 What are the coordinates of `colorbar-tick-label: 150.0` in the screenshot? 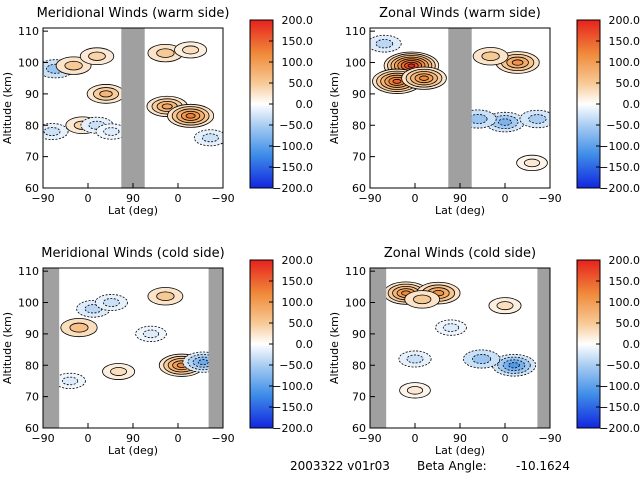 It's located at (298, 41).